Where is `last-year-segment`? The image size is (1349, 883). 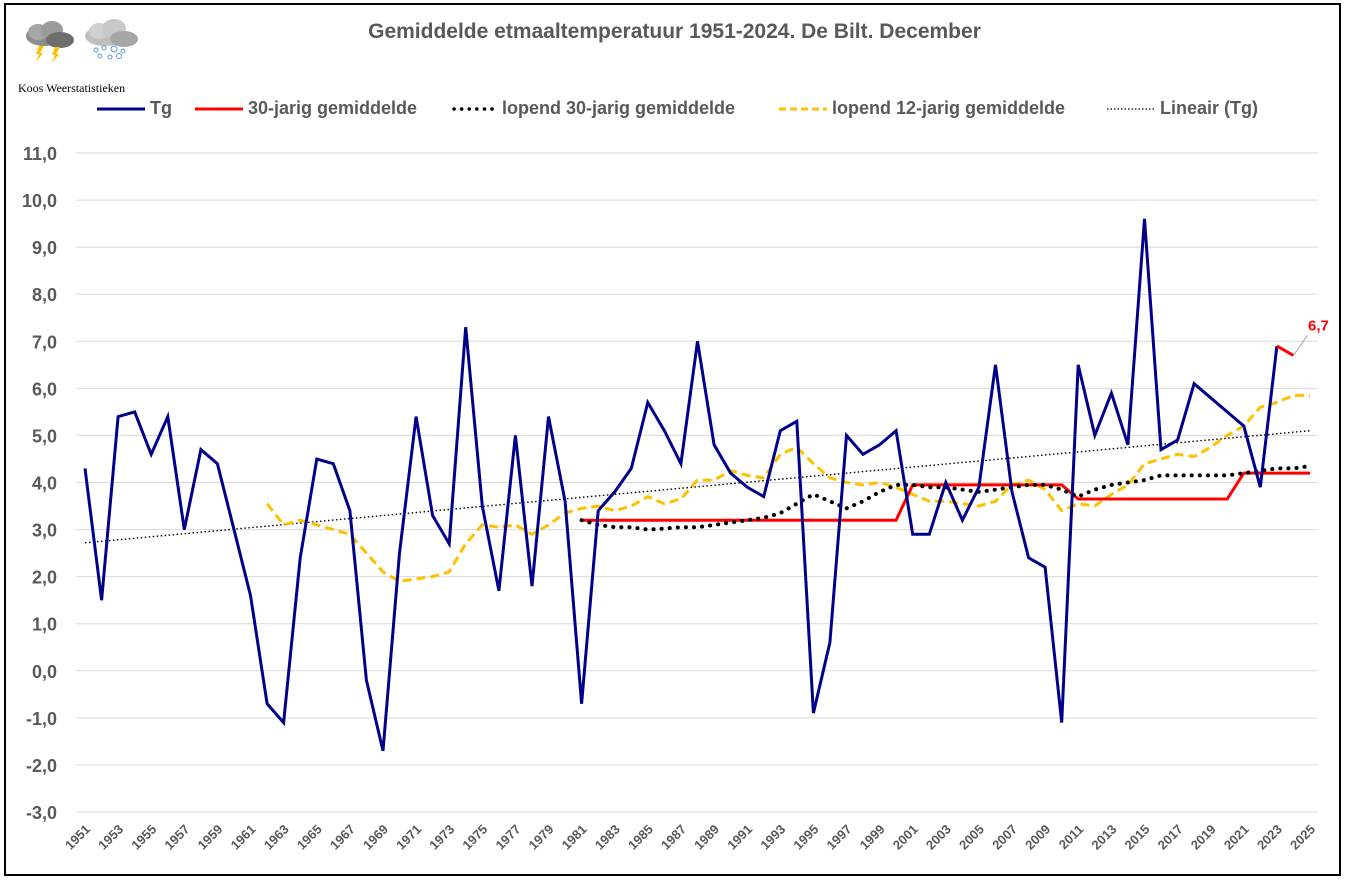 last-year-segment is located at coordinates (1285, 350).